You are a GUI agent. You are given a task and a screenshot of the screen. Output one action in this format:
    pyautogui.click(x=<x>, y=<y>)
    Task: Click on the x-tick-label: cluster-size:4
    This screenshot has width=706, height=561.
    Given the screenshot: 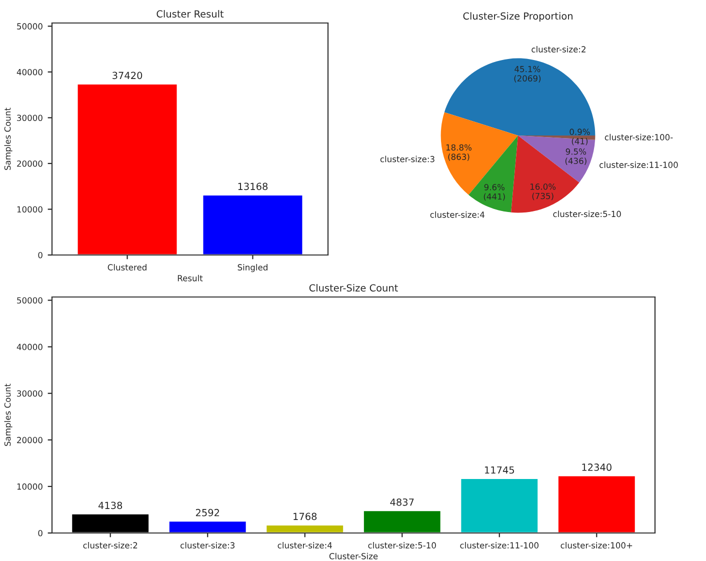 What is the action you would take?
    pyautogui.click(x=305, y=545)
    